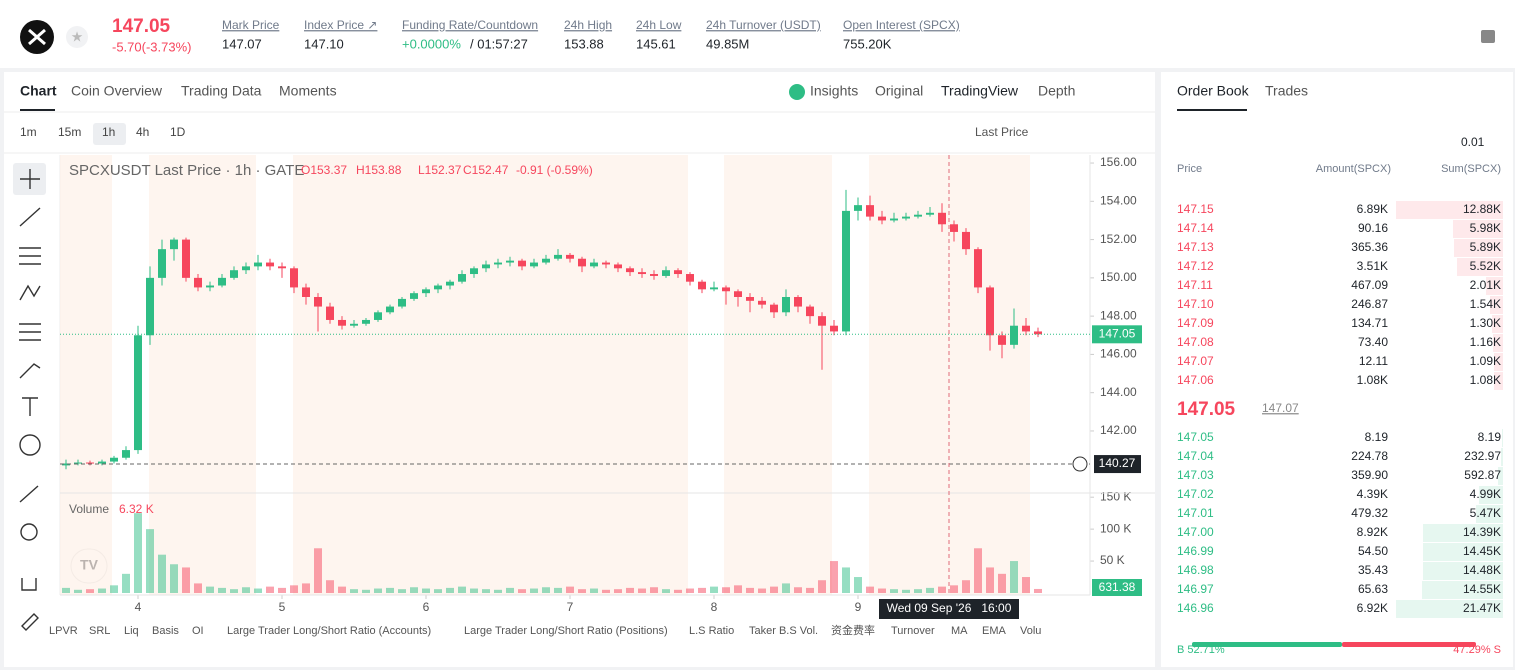 The width and height of the screenshot is (1515, 670). I want to click on indicator: Volu, so click(1030, 631).